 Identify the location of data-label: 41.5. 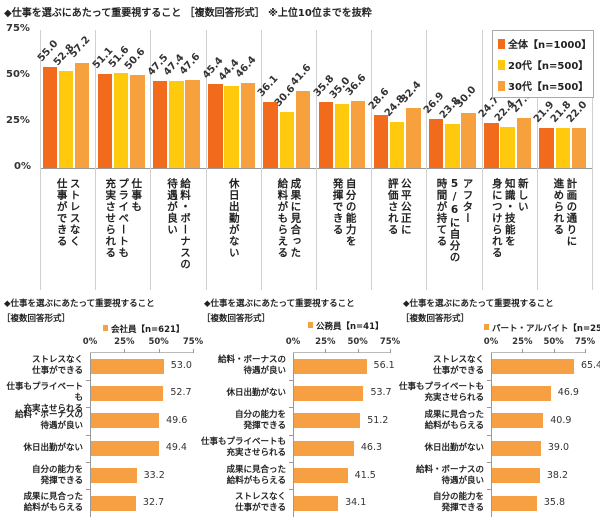
(365, 475).